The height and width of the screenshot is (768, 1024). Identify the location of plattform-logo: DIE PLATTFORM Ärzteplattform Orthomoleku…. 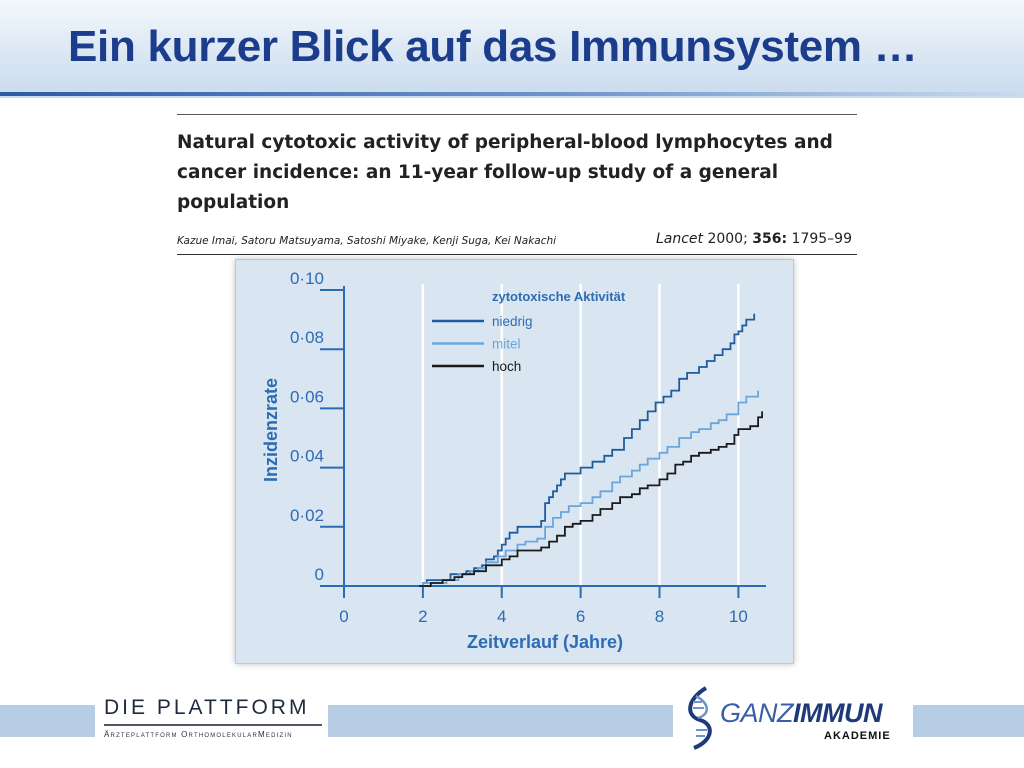
(214, 721).